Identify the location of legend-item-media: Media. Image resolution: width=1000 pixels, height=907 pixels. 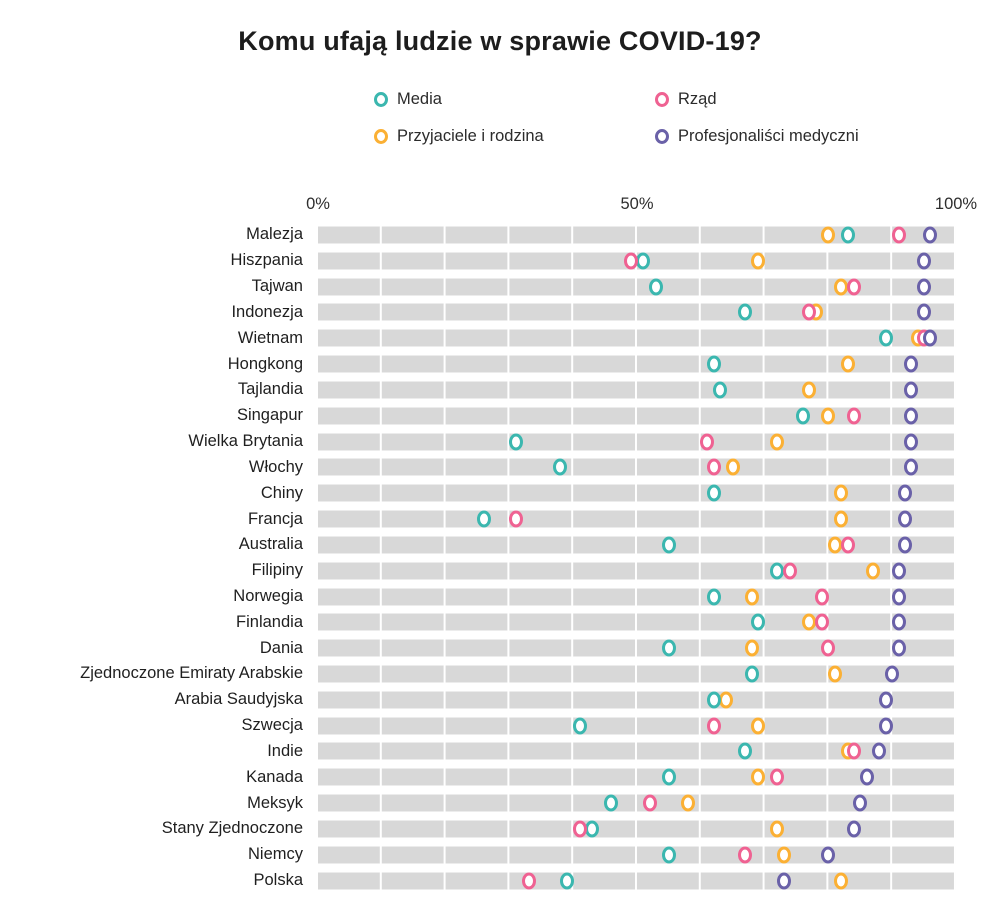
(514, 99).